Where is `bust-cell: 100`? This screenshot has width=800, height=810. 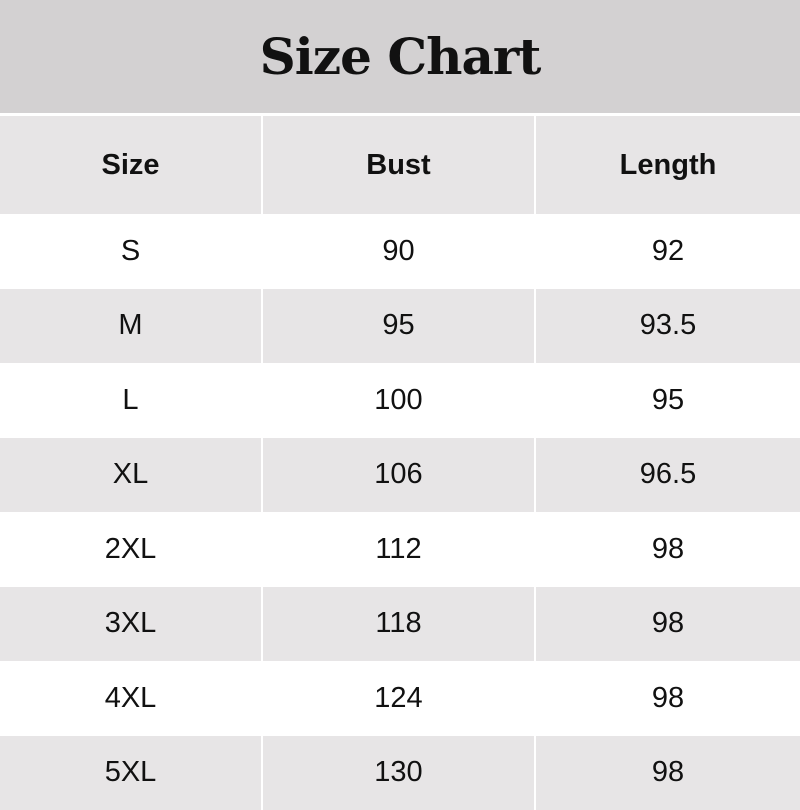
bust-cell: 100 is located at coordinates (398, 400).